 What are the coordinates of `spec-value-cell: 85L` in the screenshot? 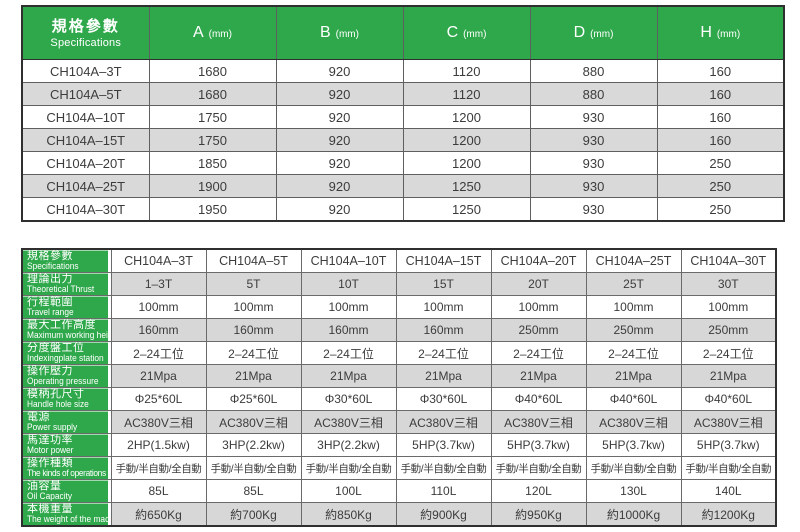 It's located at (253, 491).